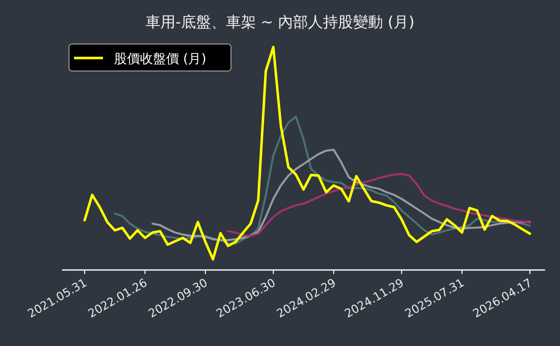 The height and width of the screenshot is (346, 560). What do you see at coordinates (280, 22) in the screenshot?
I see `title: 車用-底盤、車架 ~ 內部人持股變動 (月)` at bounding box center [280, 22].